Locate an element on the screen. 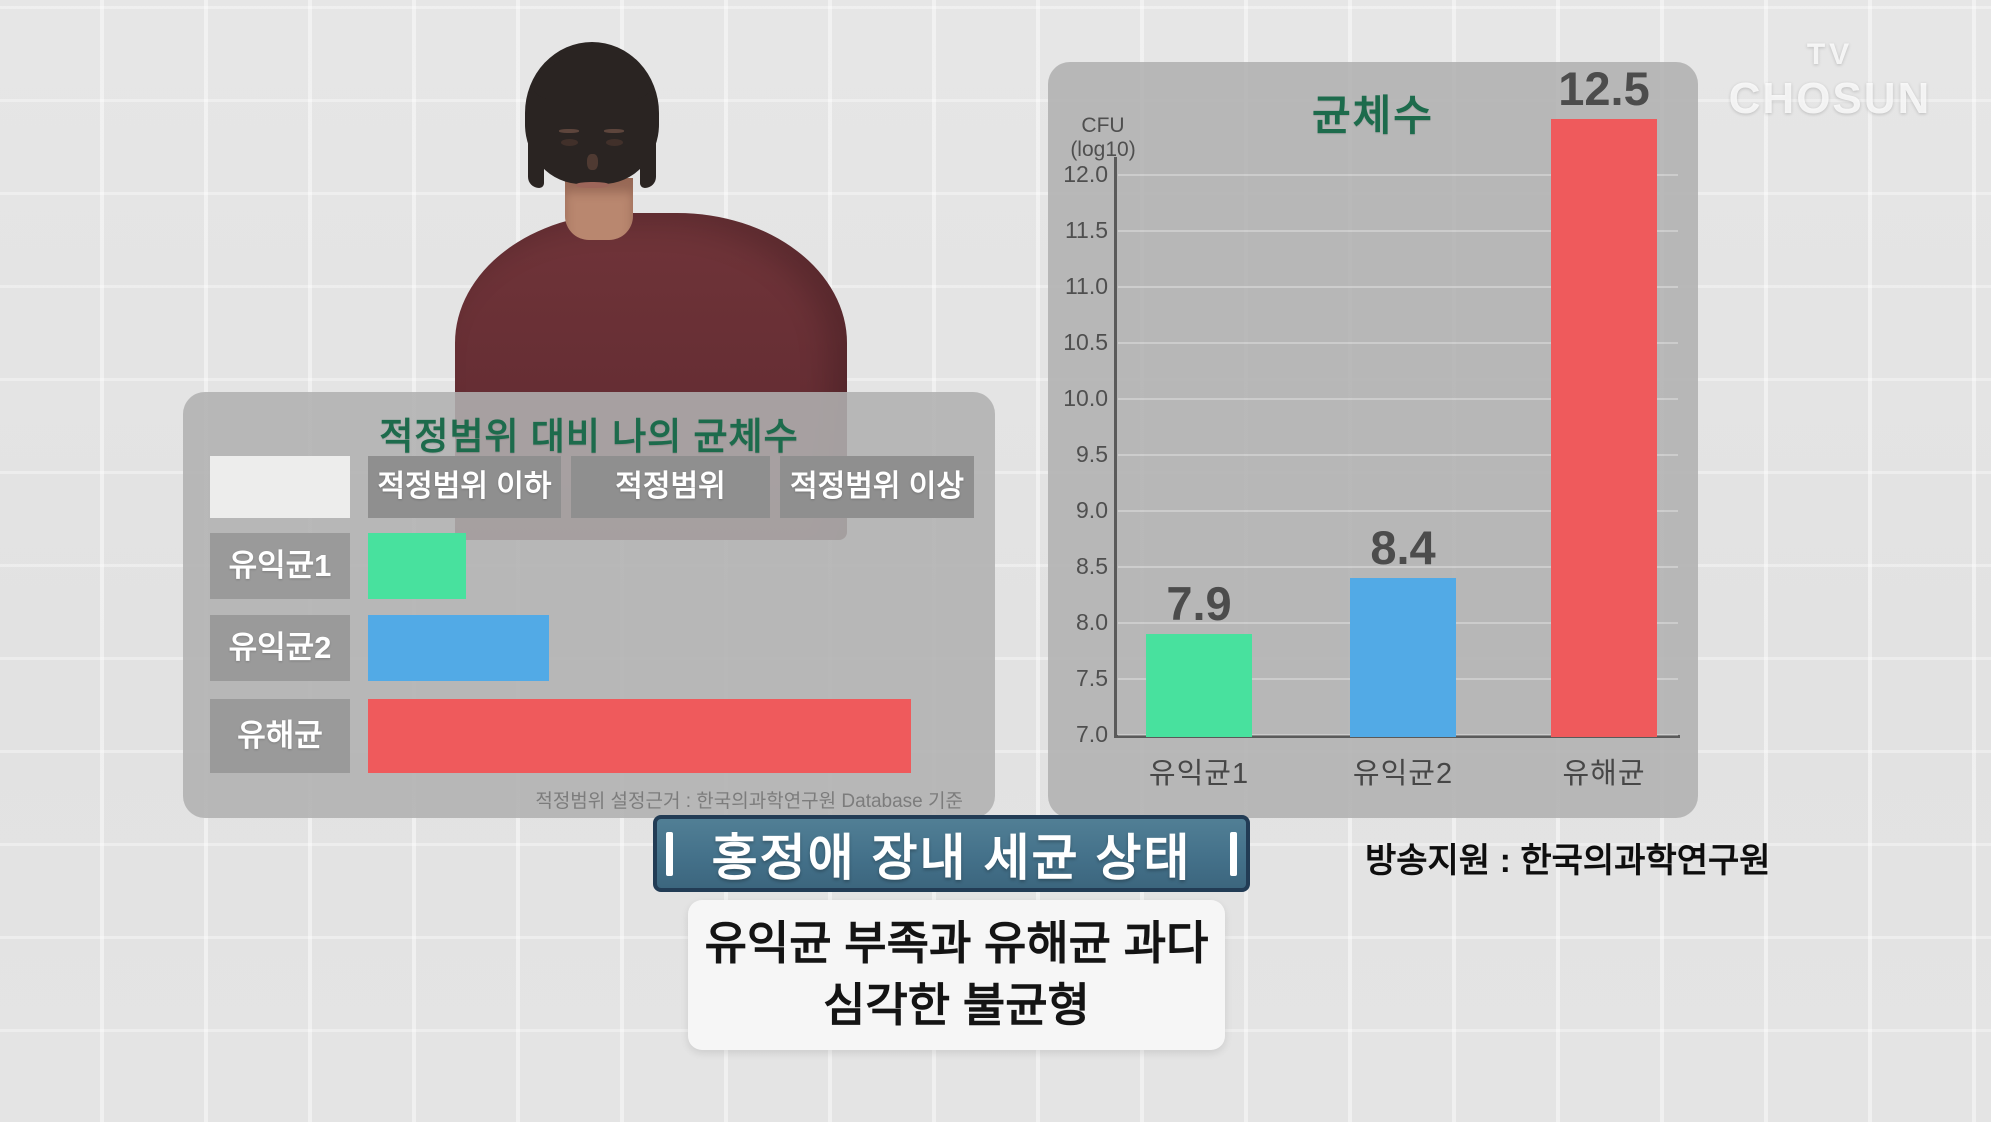 The height and width of the screenshot is (1122, 1991). y-tick-label: 8.5 is located at coordinates (1092, 566).